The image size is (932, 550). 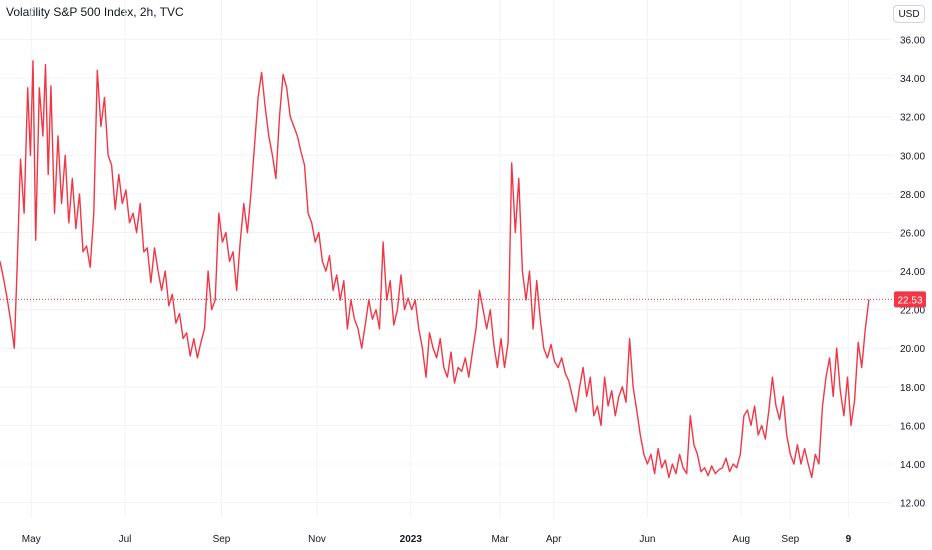 I want to click on chart-title: Volatility S&P 500 Index, 2h, TVC, so click(x=95, y=12).